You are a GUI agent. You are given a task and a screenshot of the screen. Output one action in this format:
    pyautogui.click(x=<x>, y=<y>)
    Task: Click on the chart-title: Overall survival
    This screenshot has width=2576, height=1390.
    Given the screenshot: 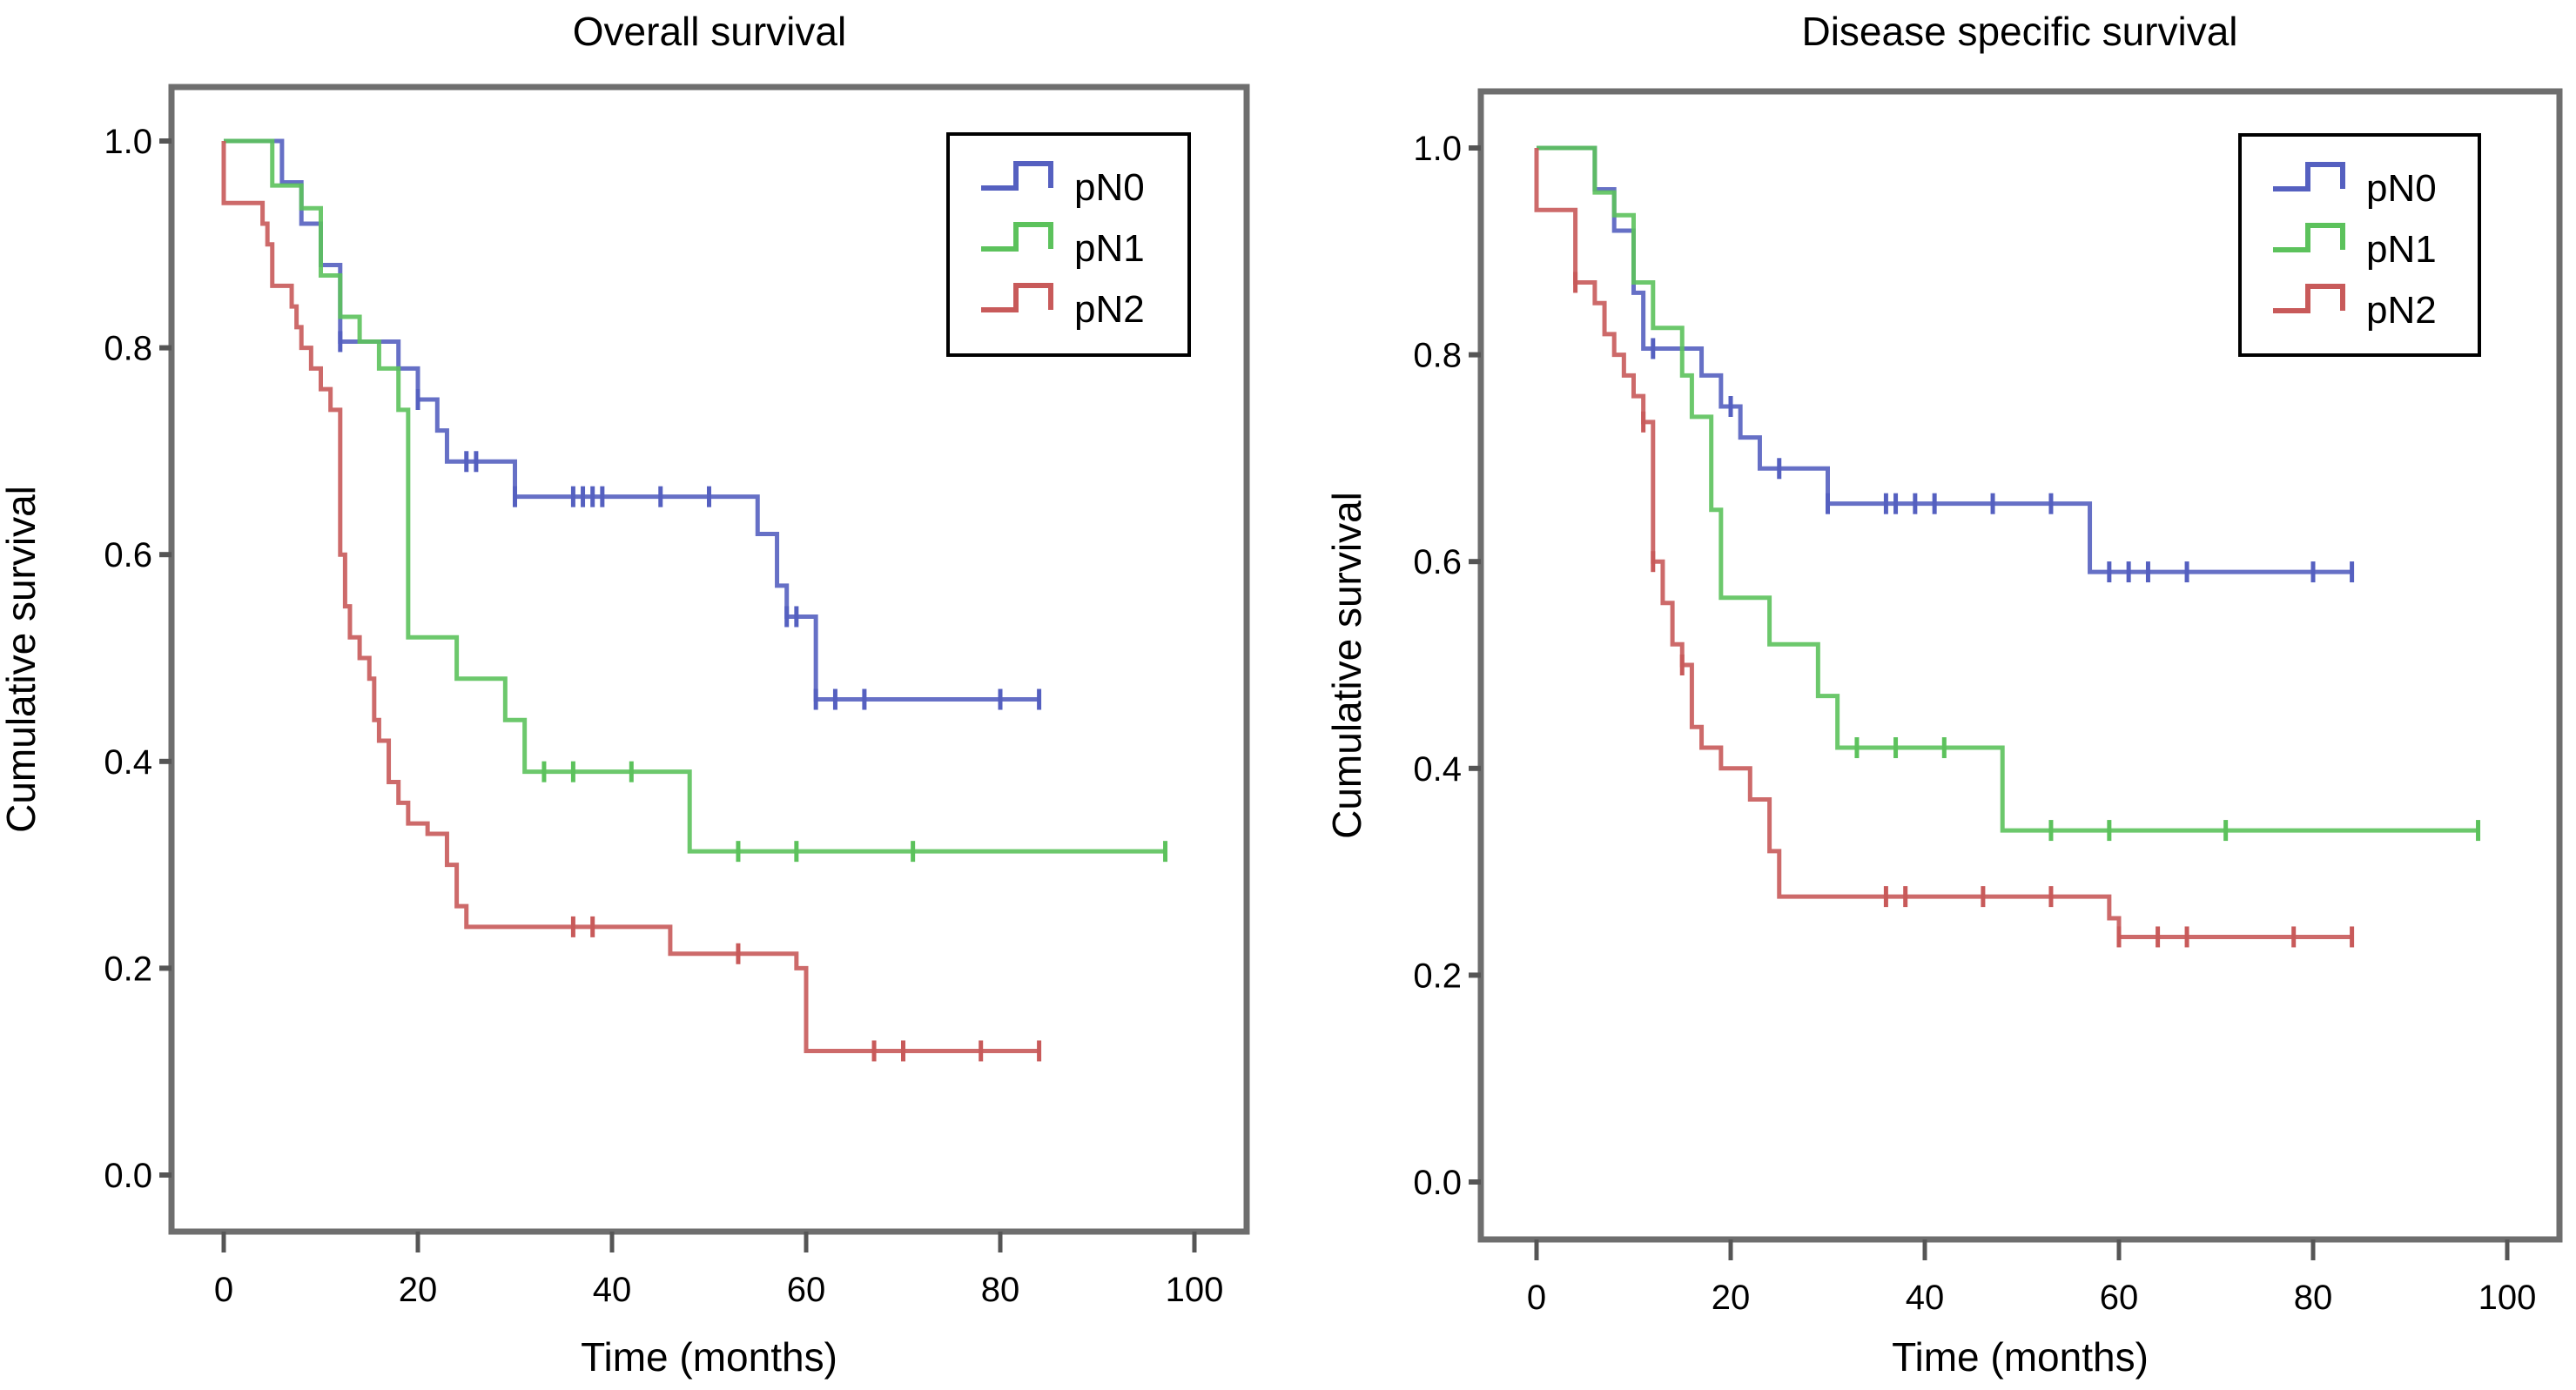 What is the action you would take?
    pyautogui.click(x=709, y=32)
    